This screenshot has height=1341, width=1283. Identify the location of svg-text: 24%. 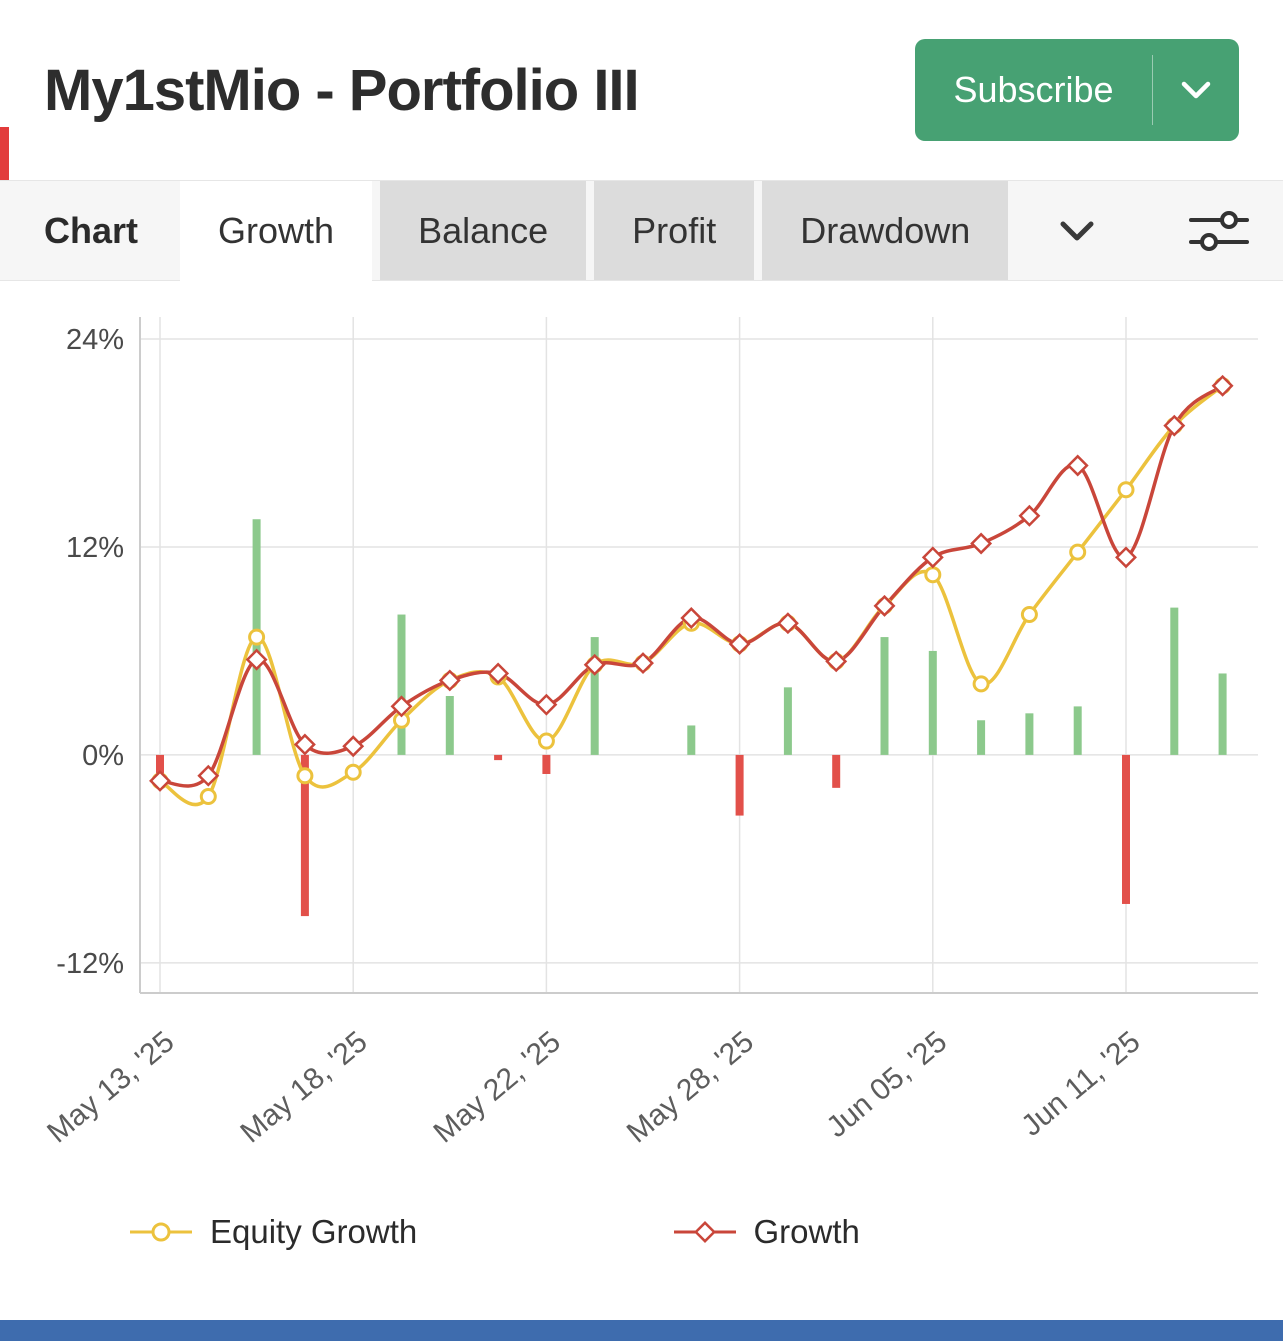
(95, 340).